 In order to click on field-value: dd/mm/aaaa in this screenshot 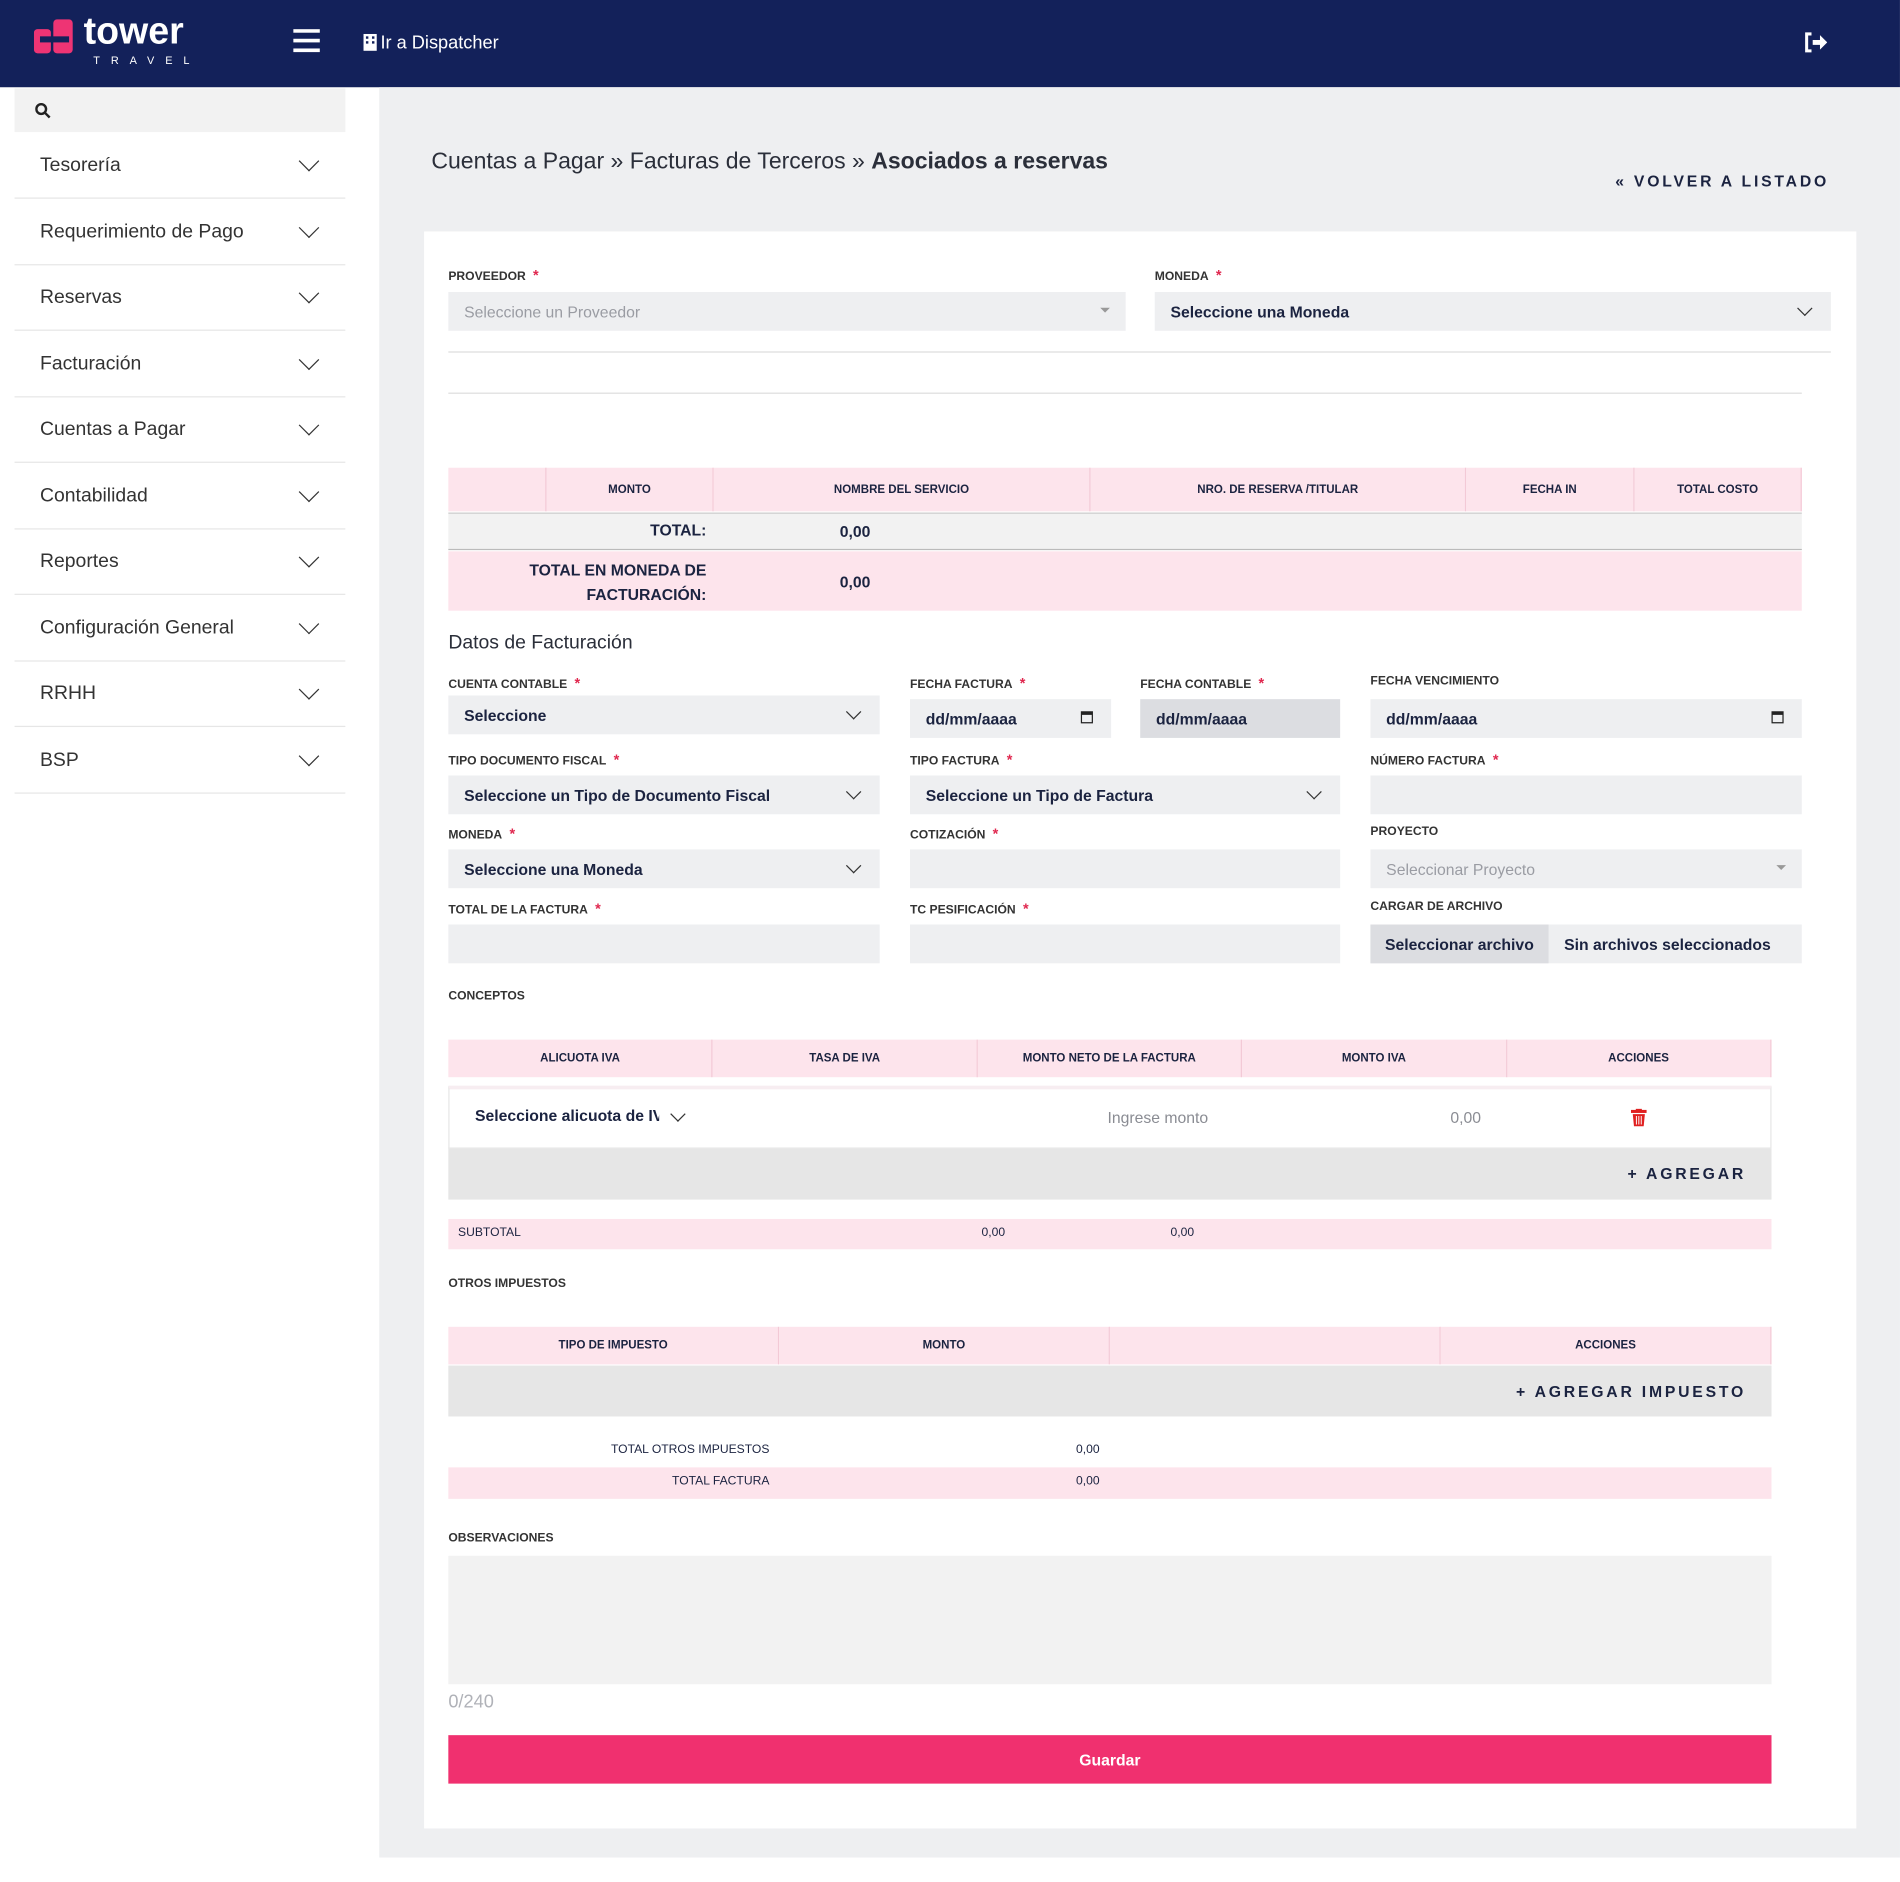, I will do `click(1432, 718)`.